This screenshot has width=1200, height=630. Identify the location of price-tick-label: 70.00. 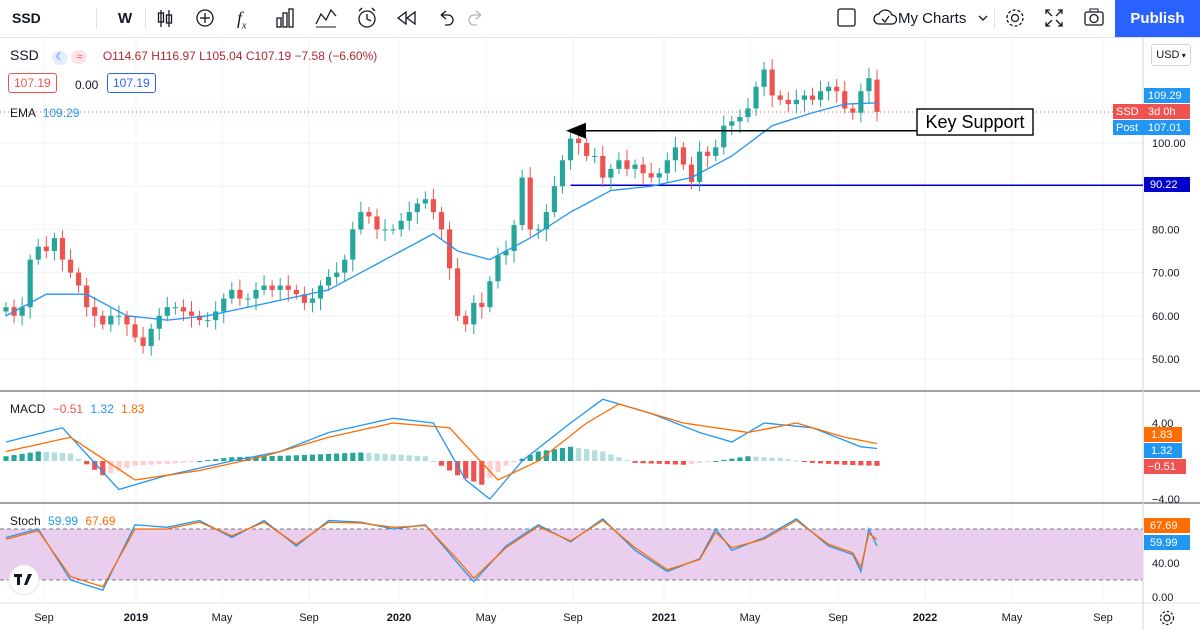
(1166, 274).